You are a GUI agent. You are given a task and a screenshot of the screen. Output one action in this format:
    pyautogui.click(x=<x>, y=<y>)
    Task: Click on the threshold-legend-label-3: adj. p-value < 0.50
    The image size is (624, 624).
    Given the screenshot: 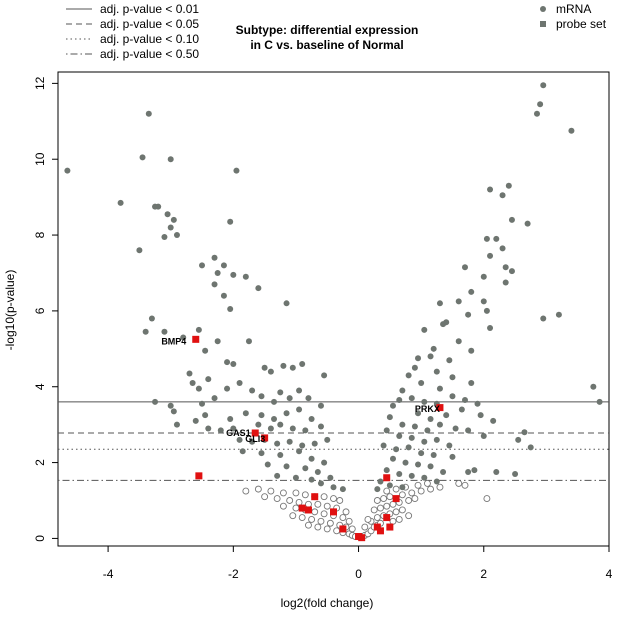 What is the action you would take?
    pyautogui.click(x=149, y=54)
    